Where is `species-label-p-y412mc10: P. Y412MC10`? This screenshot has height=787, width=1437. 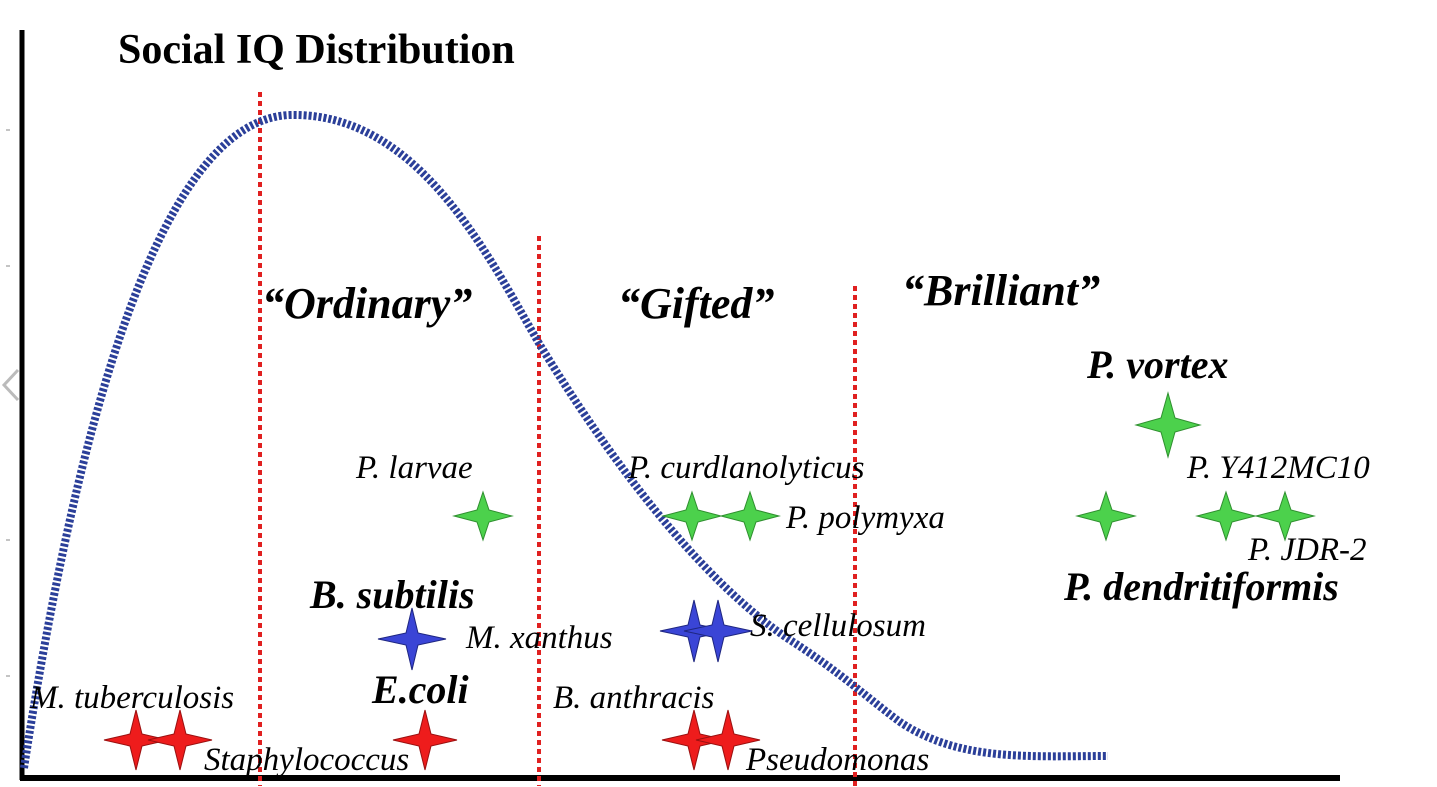
species-label-p-y412mc10: P. Y412MC10 is located at coordinates (1278, 468).